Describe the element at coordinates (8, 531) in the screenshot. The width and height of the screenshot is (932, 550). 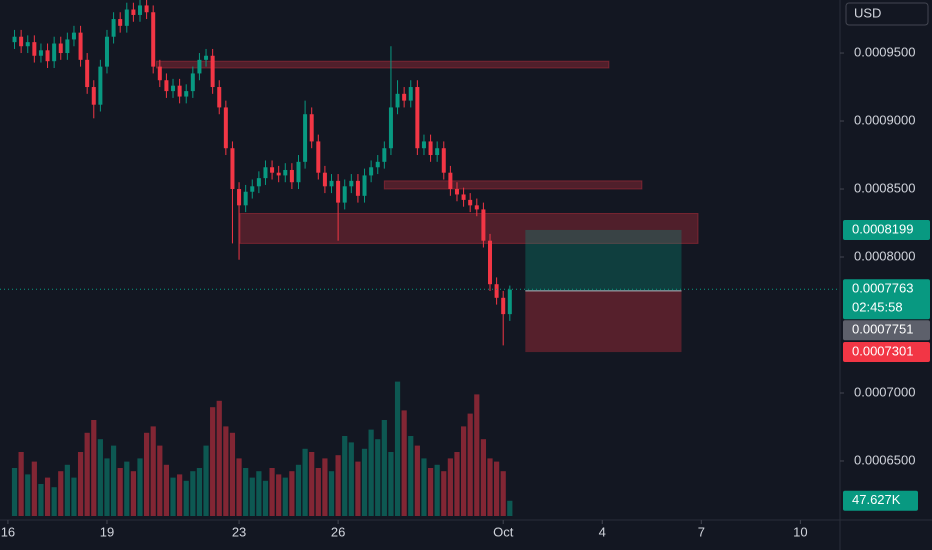
I see `x-tick-label: 16` at that location.